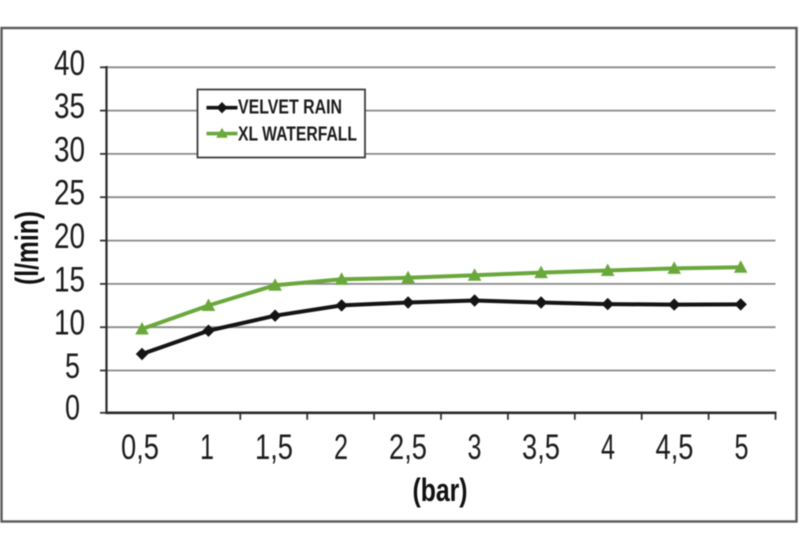 The image size is (800, 533). I want to click on svg-text: 40, so click(69, 63).